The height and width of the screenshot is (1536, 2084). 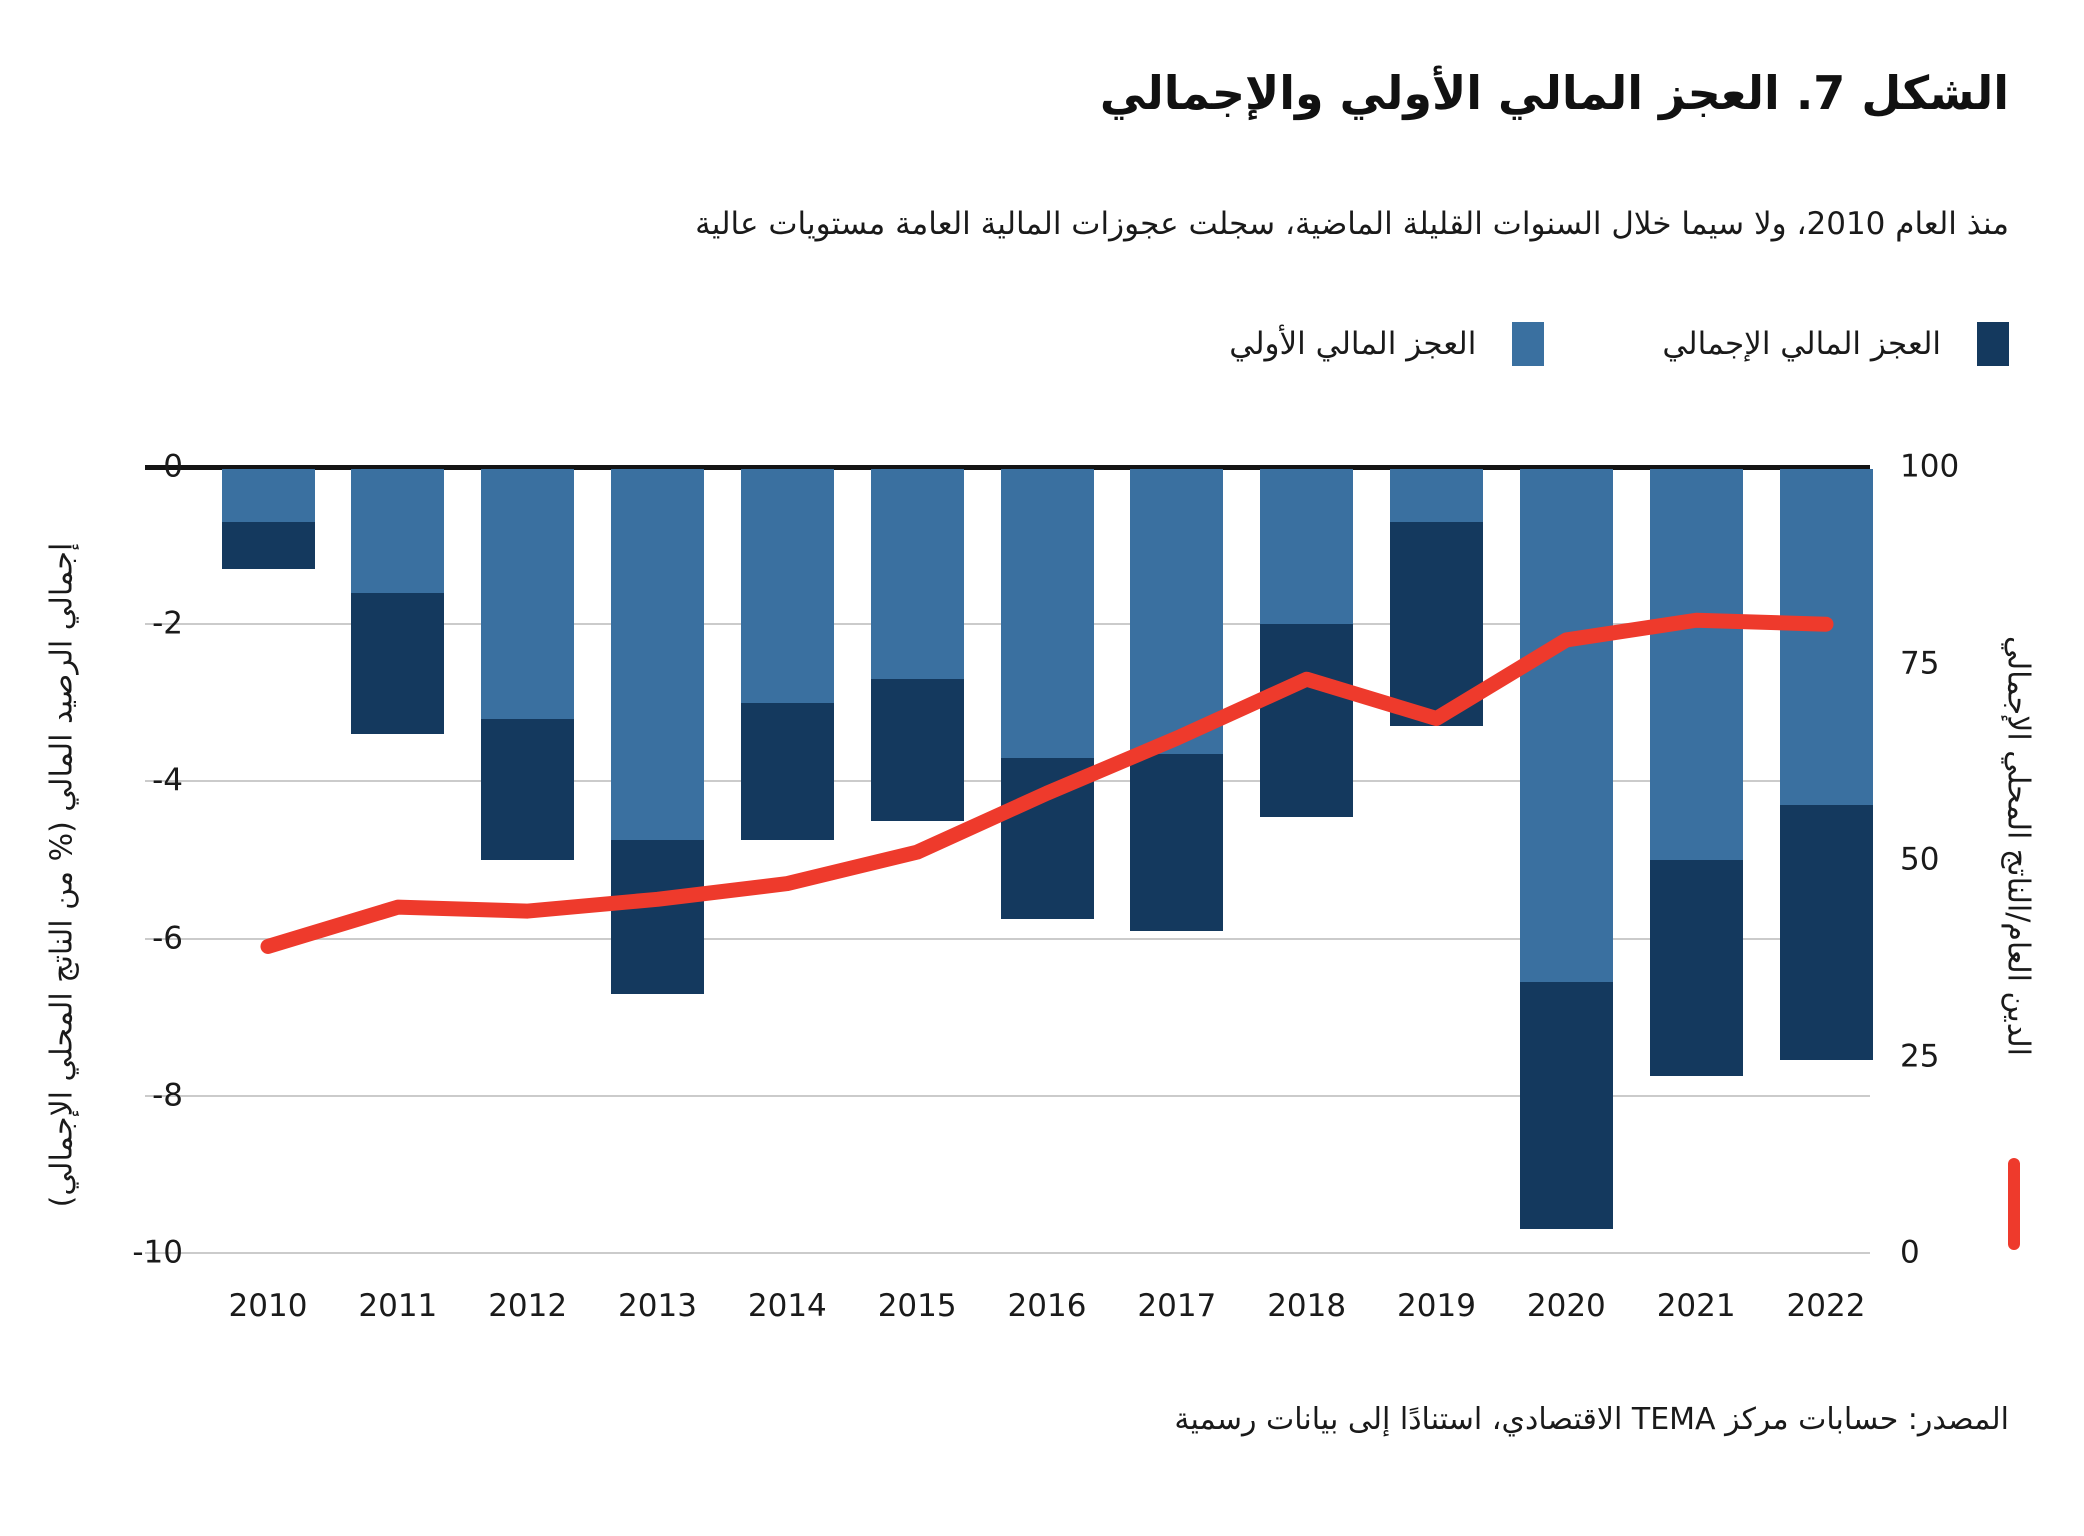 I want to click on legend-item-primary-deficit: العجز المالي الأولي, so click(x=1387, y=344).